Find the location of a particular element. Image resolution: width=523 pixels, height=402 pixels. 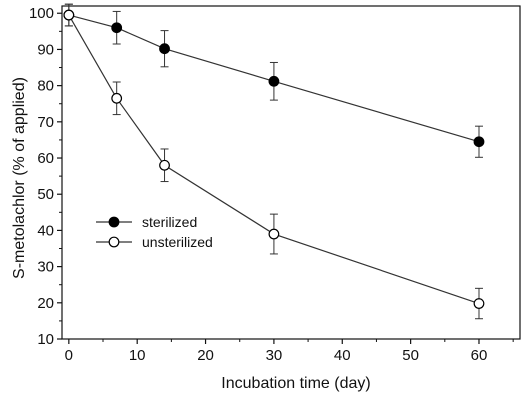

y-tick-label: 20 is located at coordinates (45, 303).